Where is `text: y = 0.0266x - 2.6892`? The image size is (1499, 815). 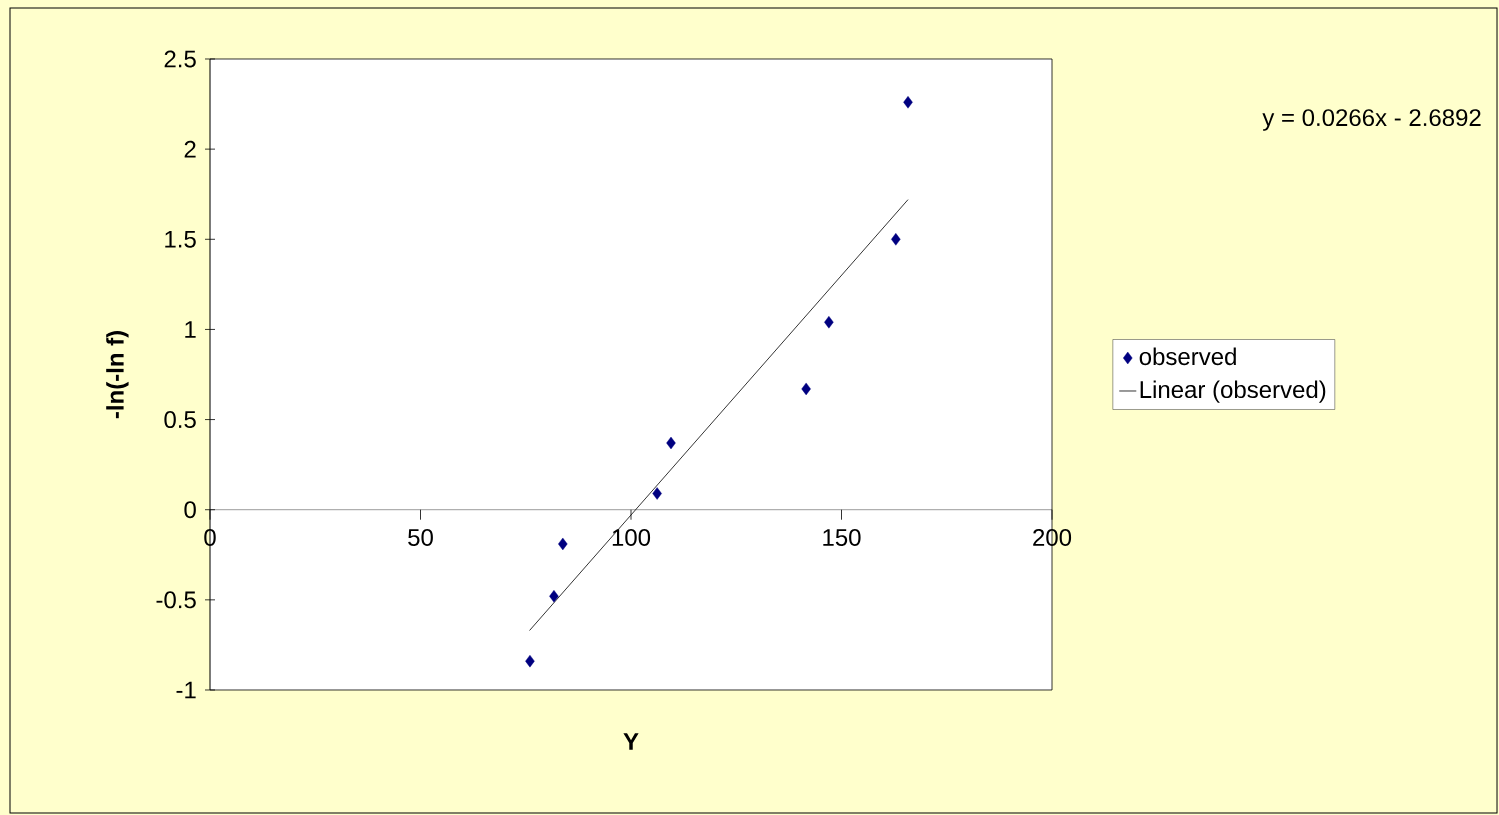
text: y = 0.0266x - 2.6892 is located at coordinates (1371, 120).